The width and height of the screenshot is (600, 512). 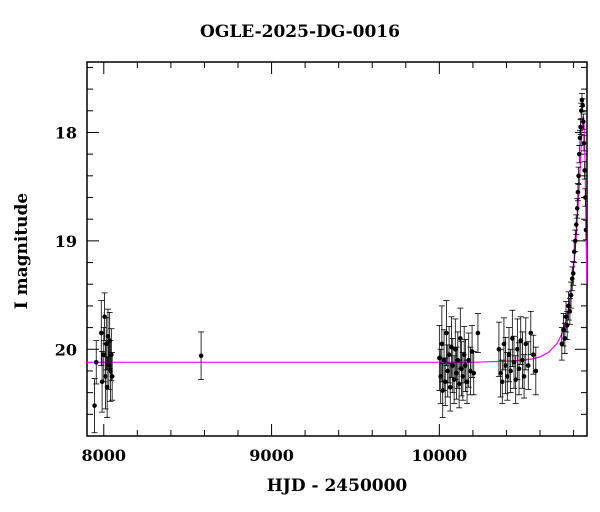 I want to click on x-tick-label: 9000, so click(x=271, y=455).